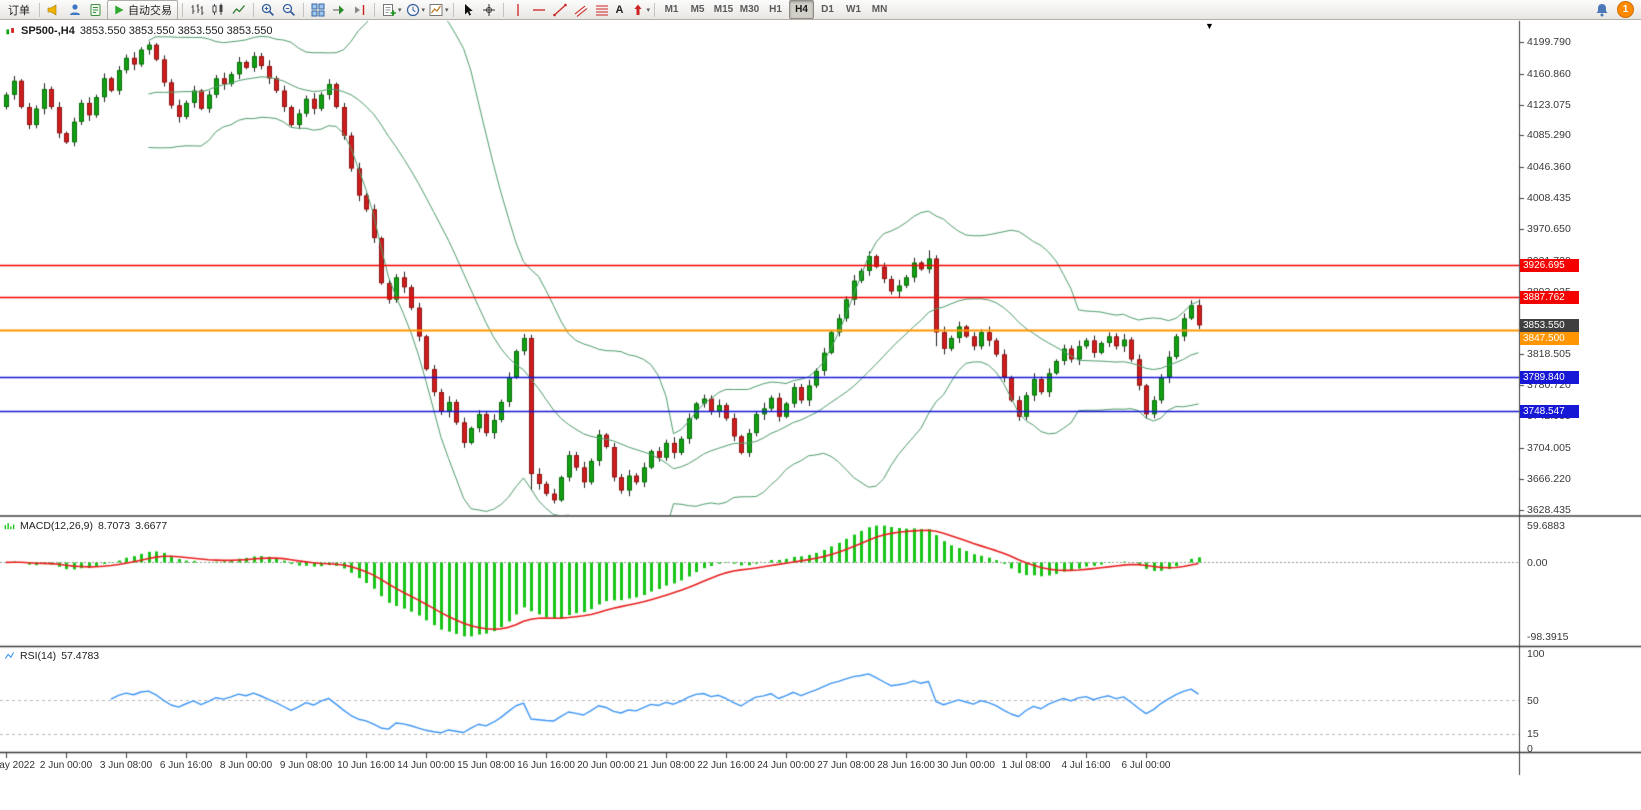 Image resolution: width=1641 pixels, height=810 pixels. Describe the element at coordinates (389, 10) in the screenshot. I see `new-chart-icon` at that location.